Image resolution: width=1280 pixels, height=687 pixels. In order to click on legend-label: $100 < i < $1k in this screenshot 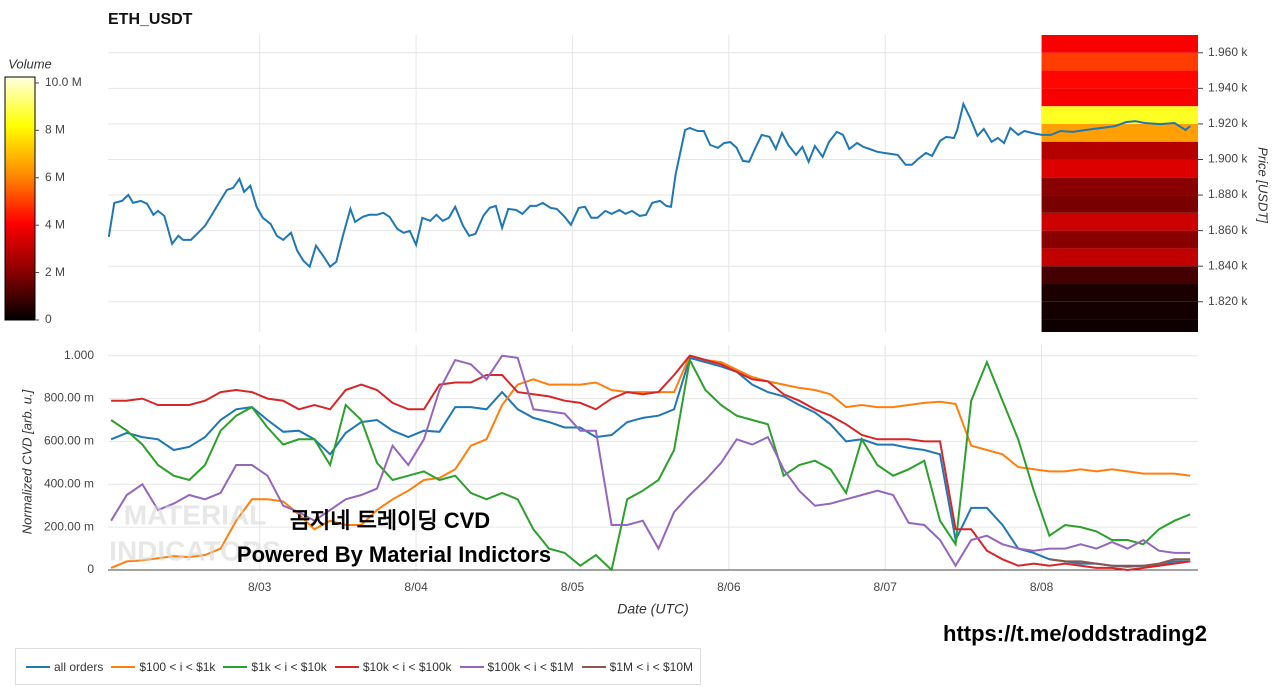, I will do `click(177, 666)`.